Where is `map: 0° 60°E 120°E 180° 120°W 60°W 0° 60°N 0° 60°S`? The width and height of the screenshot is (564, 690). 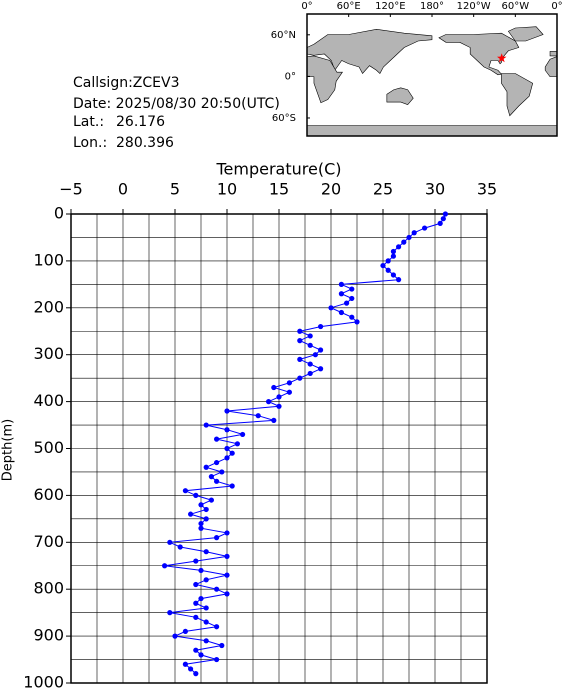
map: 0° 60°E 120°E 180° 120°W 60°W 0° 60°N 0° 60°S is located at coordinates (417, 69).